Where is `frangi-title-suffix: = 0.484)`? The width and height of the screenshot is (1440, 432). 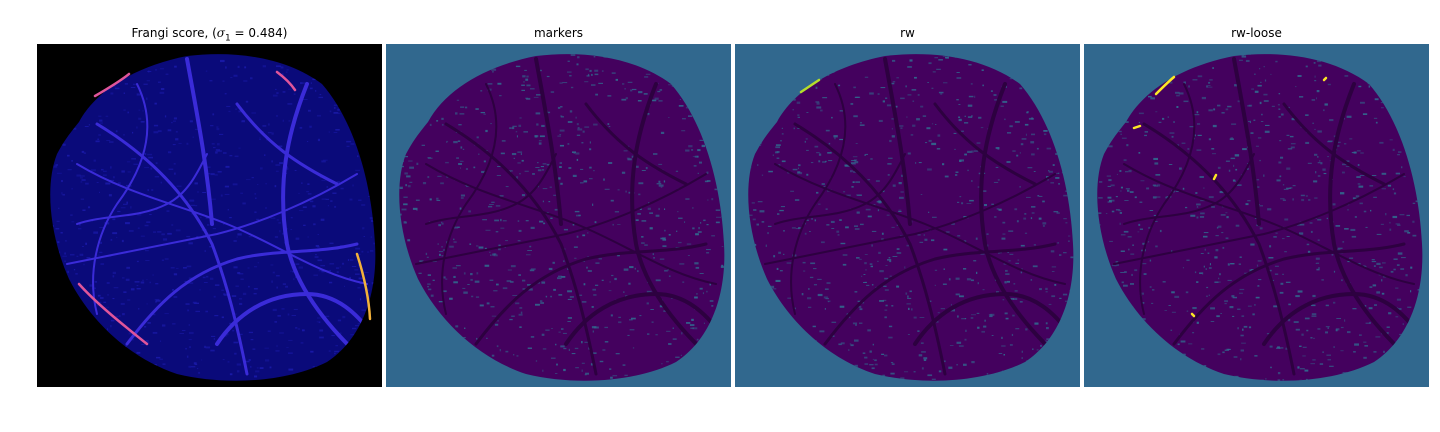
frangi-title-suffix: = 0.484) is located at coordinates (259, 33).